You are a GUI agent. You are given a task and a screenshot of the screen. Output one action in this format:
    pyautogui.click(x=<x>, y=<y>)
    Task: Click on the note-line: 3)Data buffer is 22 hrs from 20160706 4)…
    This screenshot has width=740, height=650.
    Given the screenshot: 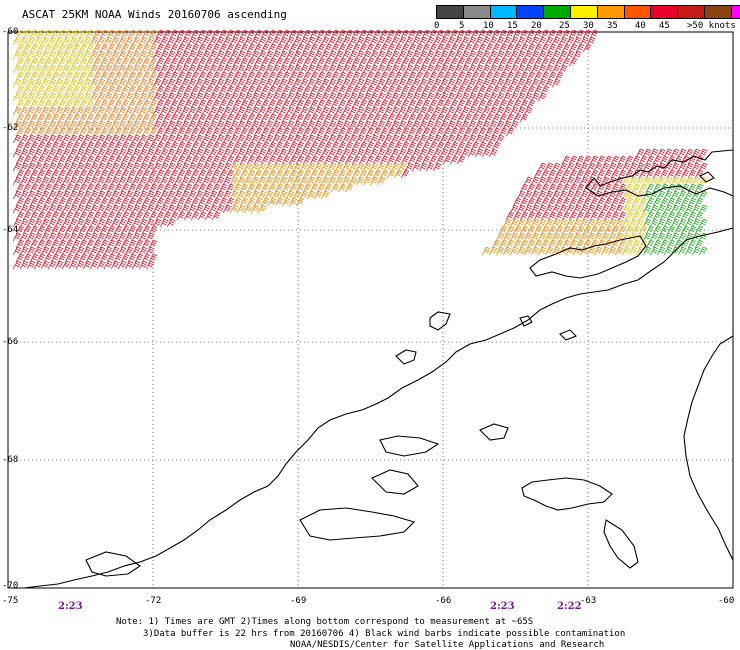 What is the action you would take?
    pyautogui.click(x=384, y=634)
    